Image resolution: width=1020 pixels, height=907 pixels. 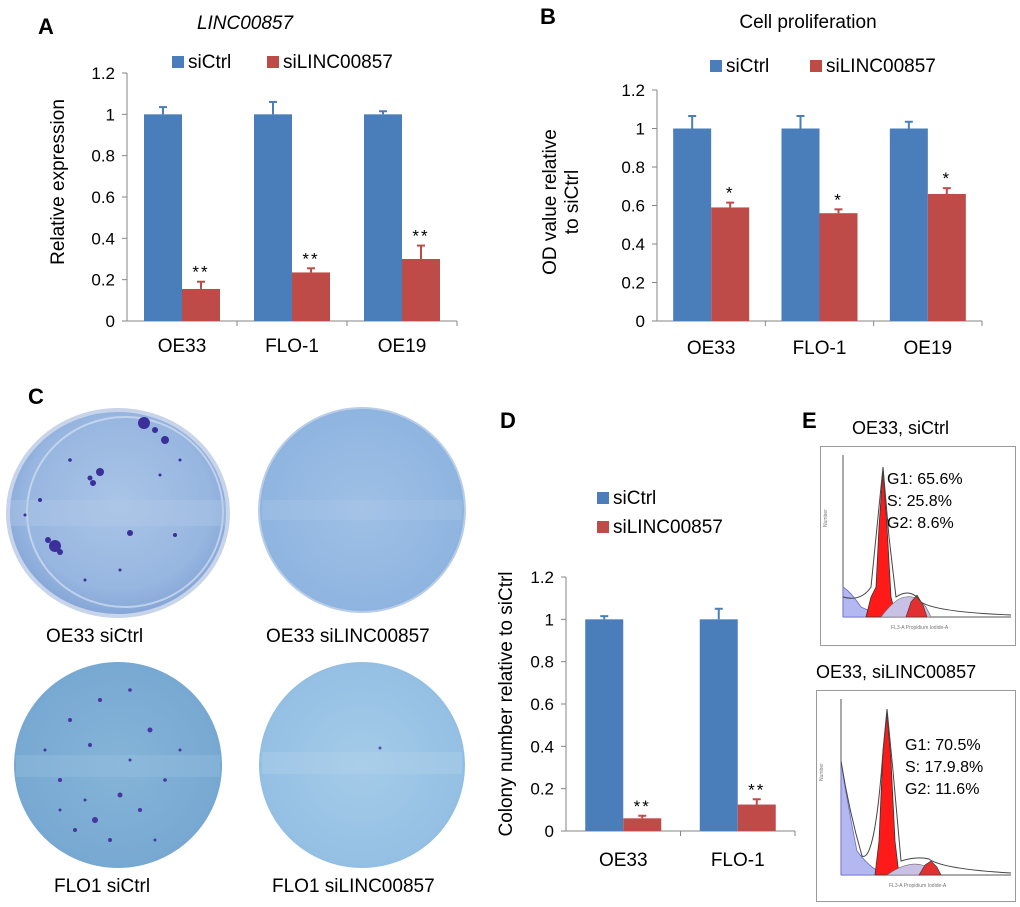 I want to click on caption-flo1-silinc: FLO1 siLINC00857, so click(x=353, y=886).